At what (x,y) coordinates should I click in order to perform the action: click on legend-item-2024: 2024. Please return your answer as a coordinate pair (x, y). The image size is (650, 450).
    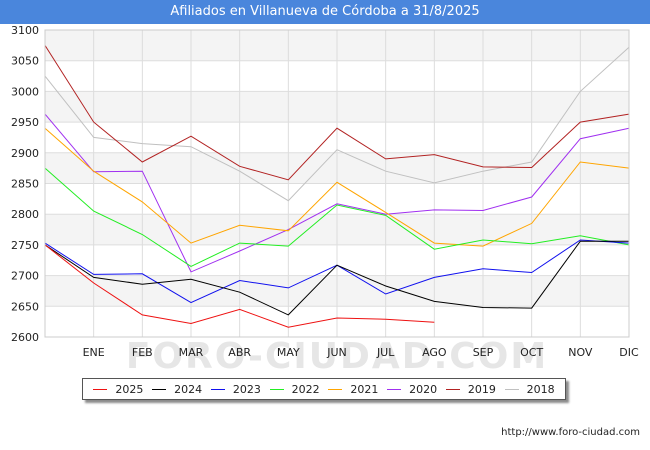
    Looking at the image, I should click on (177, 389).